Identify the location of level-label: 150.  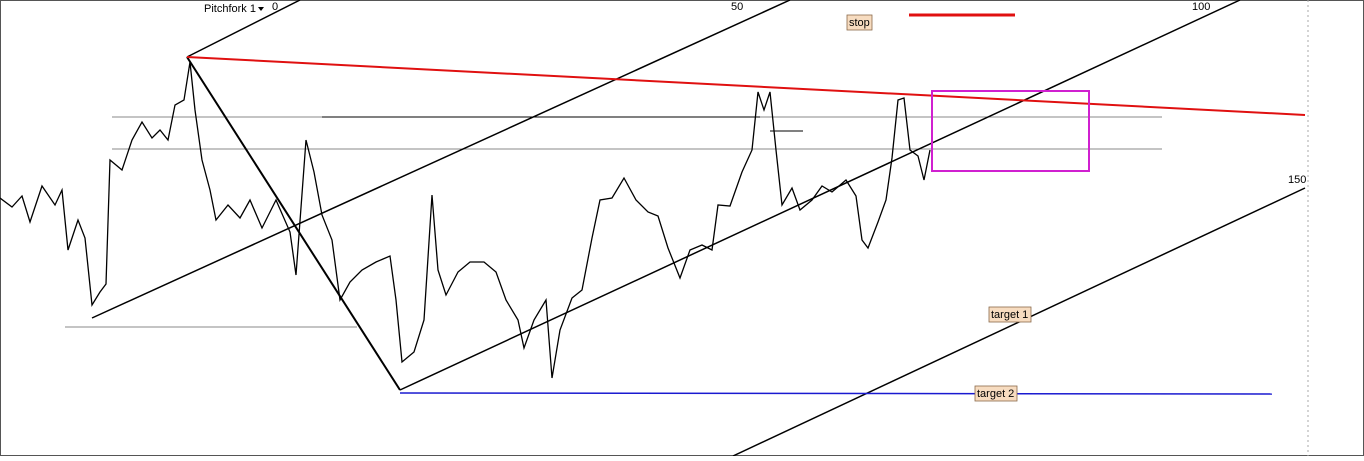
(1297, 180).